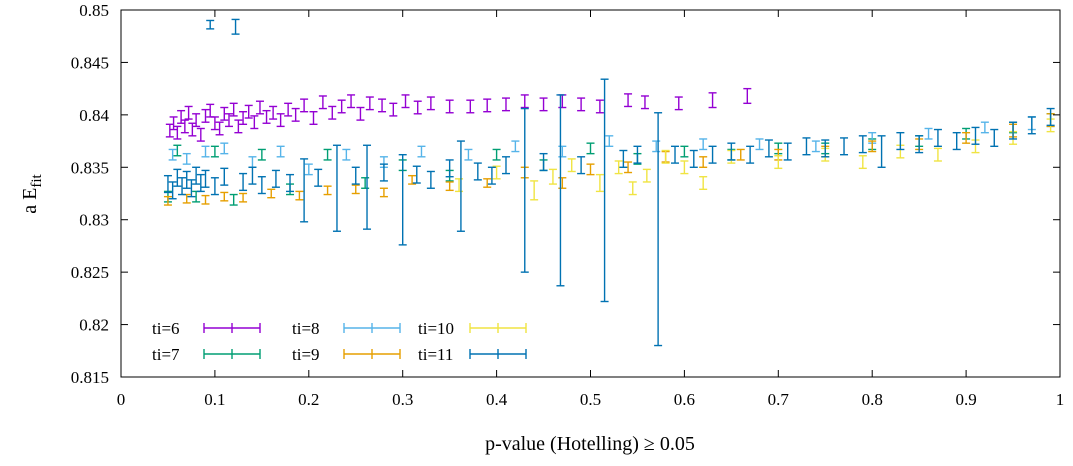  I want to click on legend-label: ti=11, so click(435, 354).